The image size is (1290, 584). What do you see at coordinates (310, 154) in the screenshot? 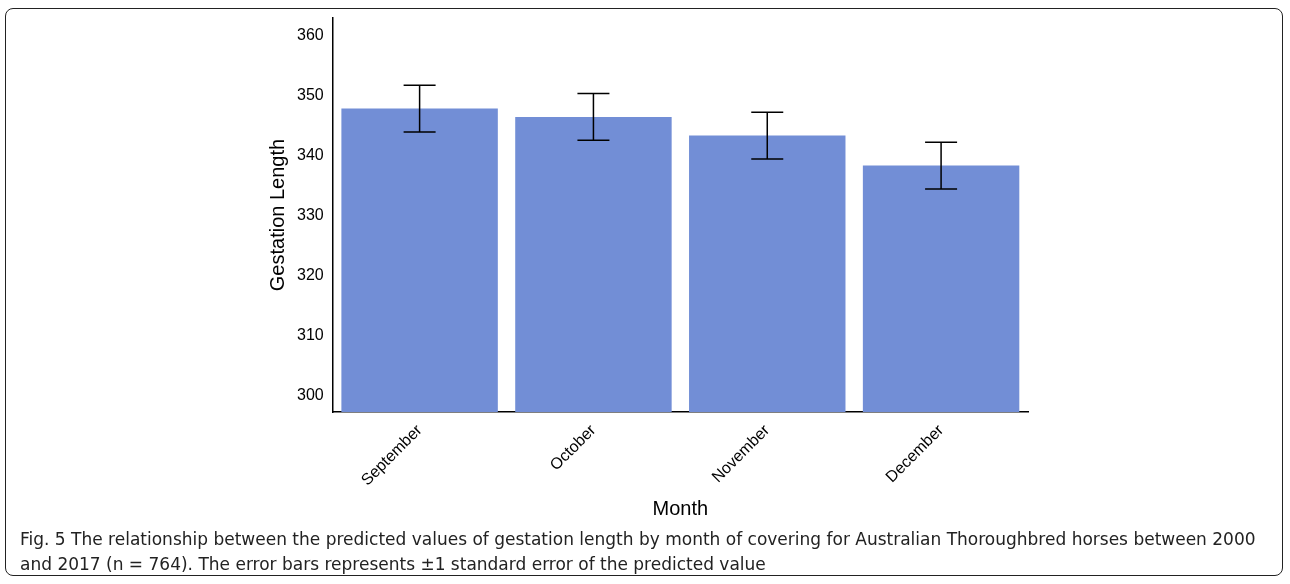
I see `y-tick-label: 340` at bounding box center [310, 154].